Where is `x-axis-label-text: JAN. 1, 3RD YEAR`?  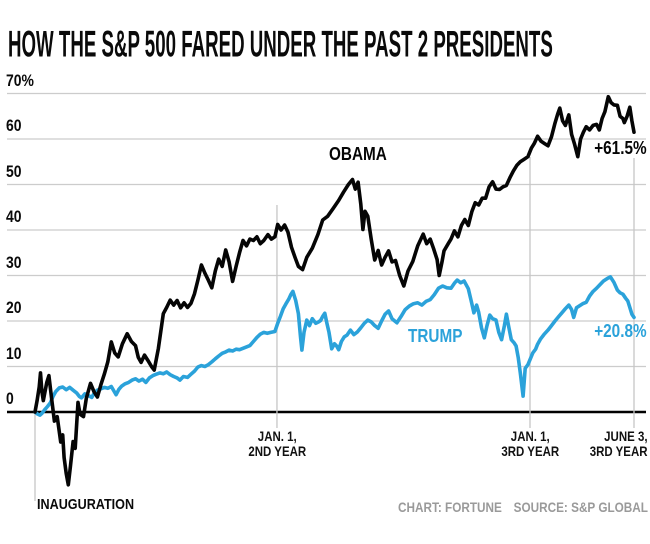
x-axis-label-text: JAN. 1, 3RD YEAR is located at coordinates (530, 443).